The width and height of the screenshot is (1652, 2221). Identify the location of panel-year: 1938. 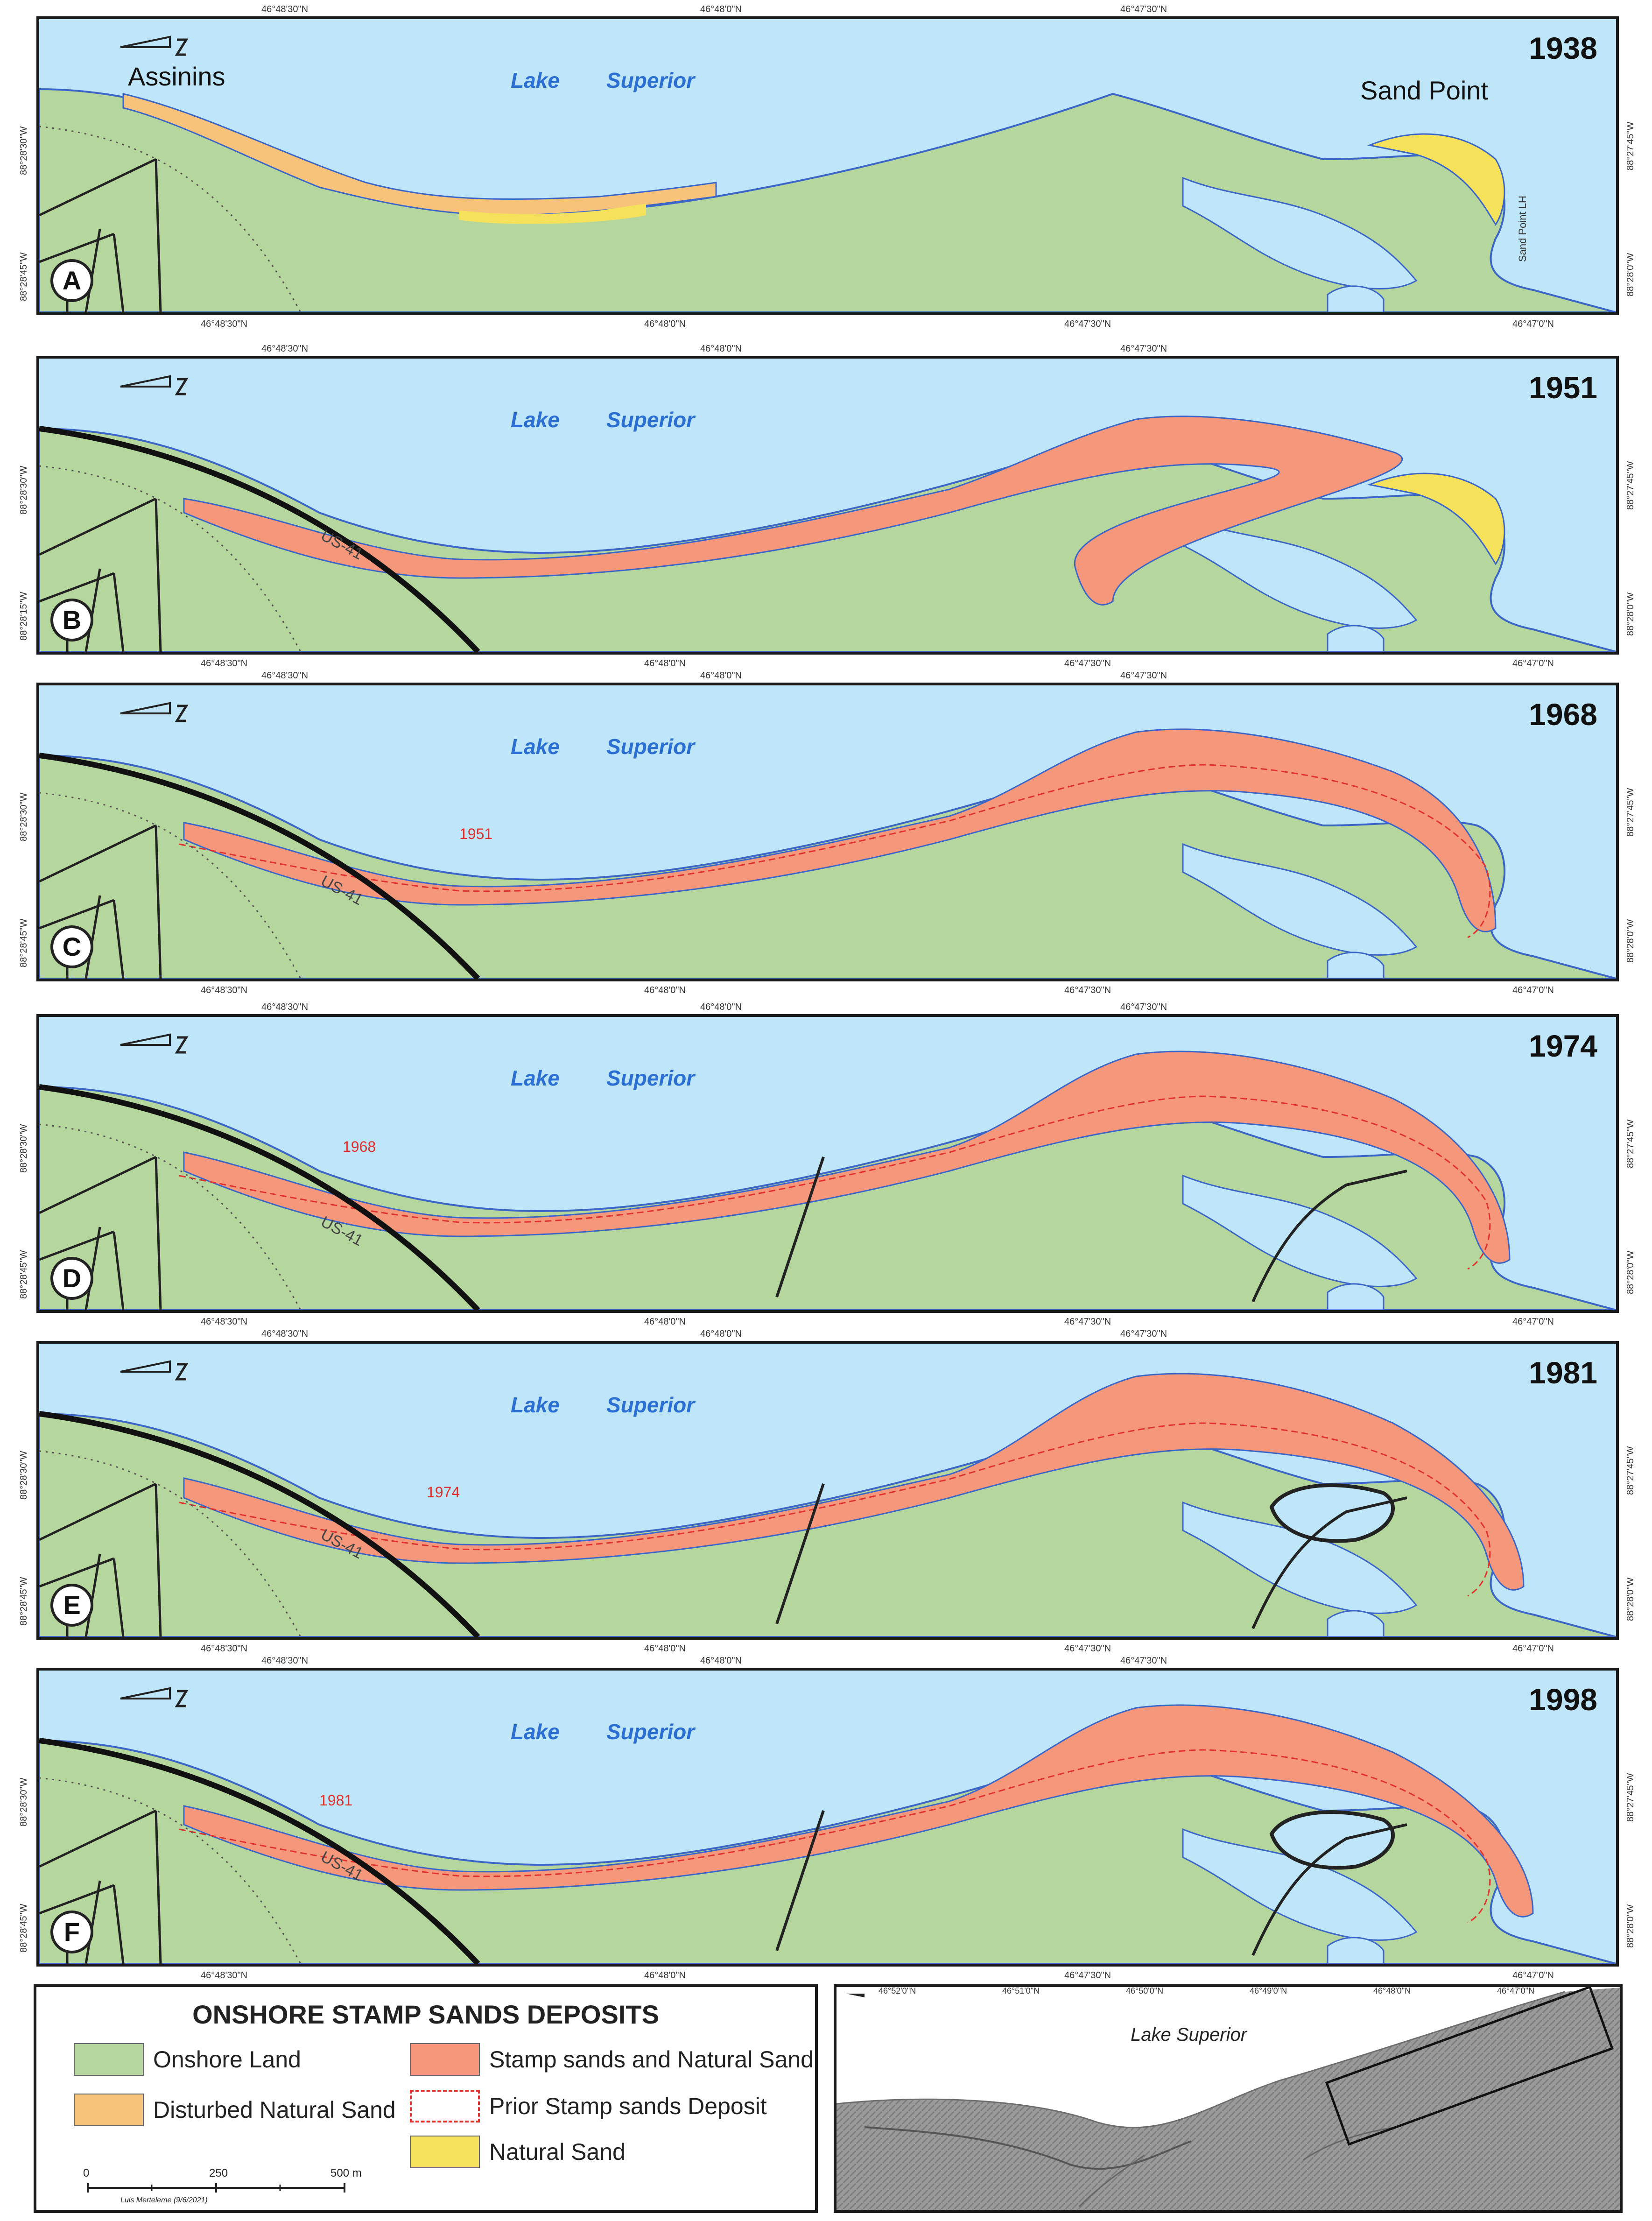
(1563, 48).